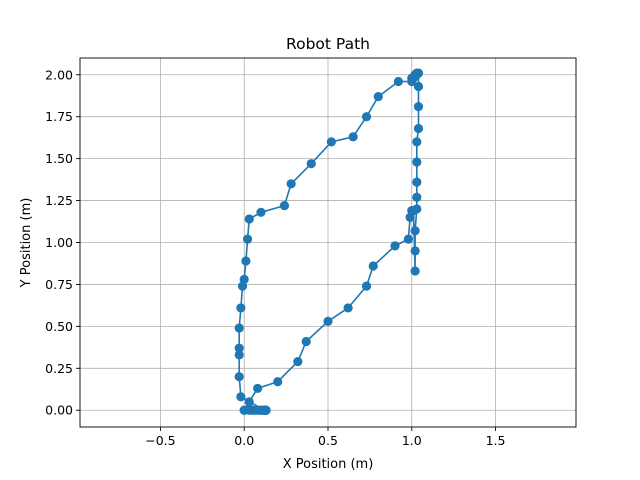 This screenshot has height=480, width=640. Describe the element at coordinates (59, 326) in the screenshot. I see `y-tick-label: 0.50` at that location.